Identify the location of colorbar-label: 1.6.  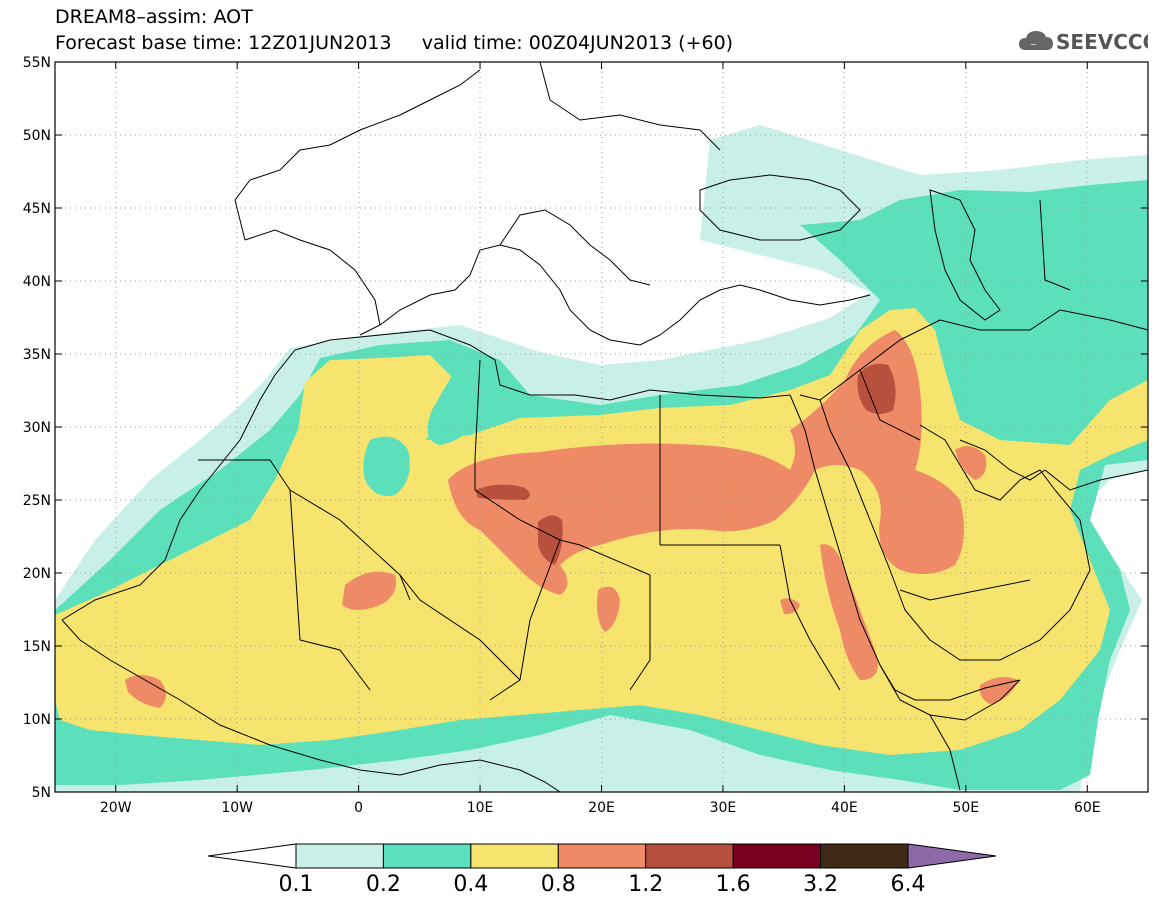
(733, 884).